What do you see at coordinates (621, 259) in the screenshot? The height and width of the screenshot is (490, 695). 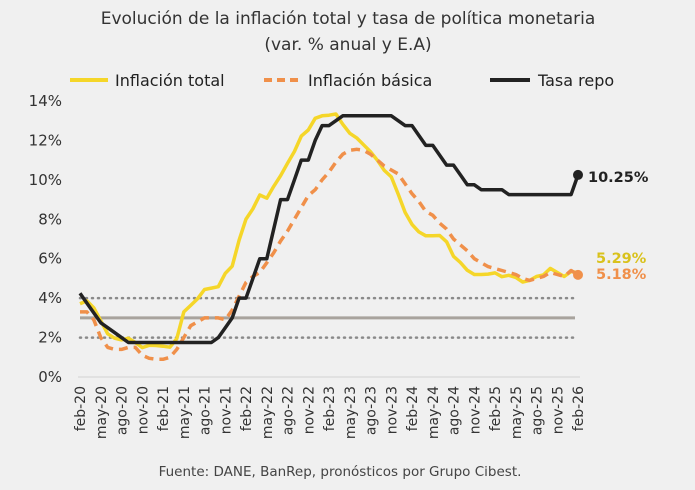 I see `end-label-inflacion-total: 5.29%` at bounding box center [621, 259].